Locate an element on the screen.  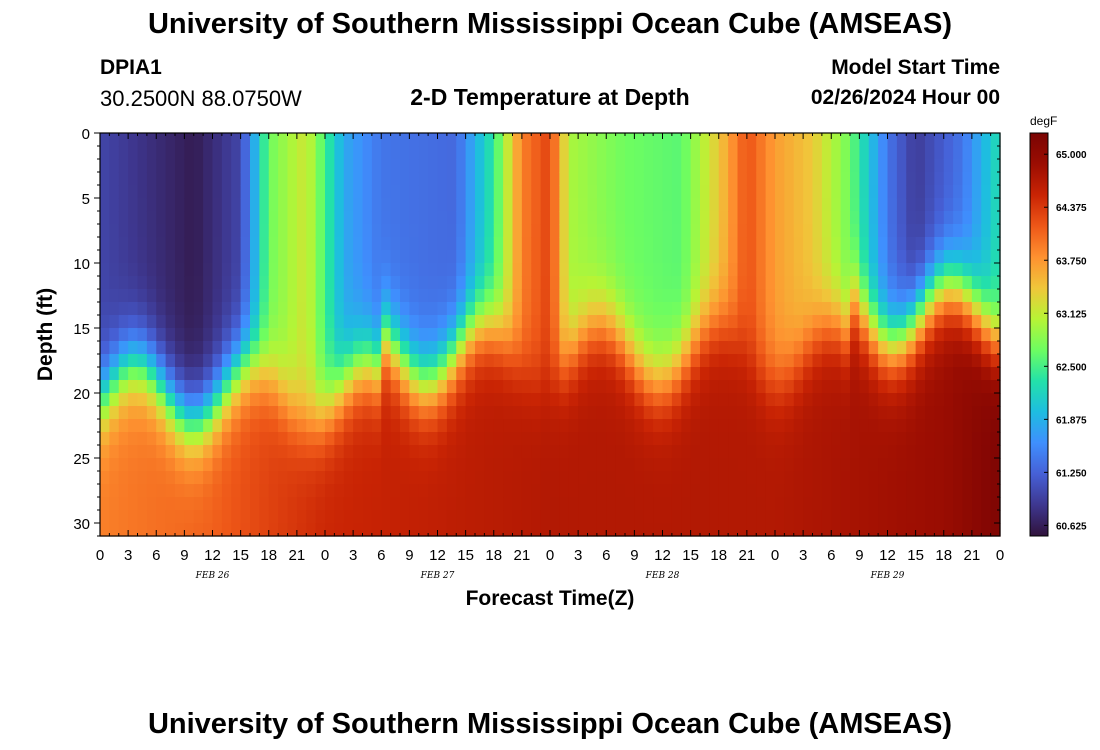
colorbar-tick-label: 65.000 is located at coordinates (1071, 155).